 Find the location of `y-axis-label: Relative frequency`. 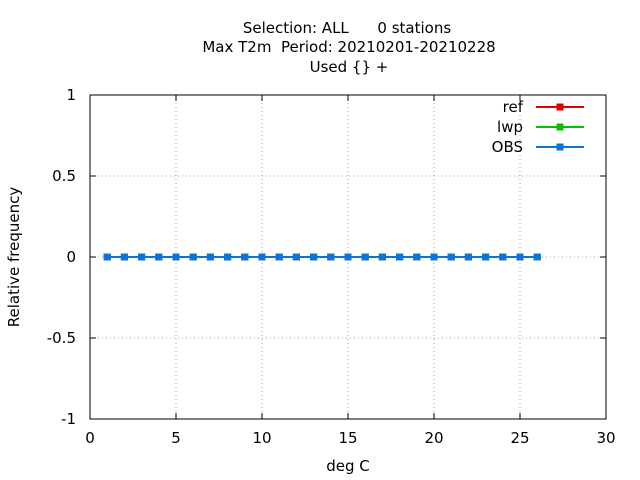

y-axis-label: Relative frequency is located at coordinates (14, 257).